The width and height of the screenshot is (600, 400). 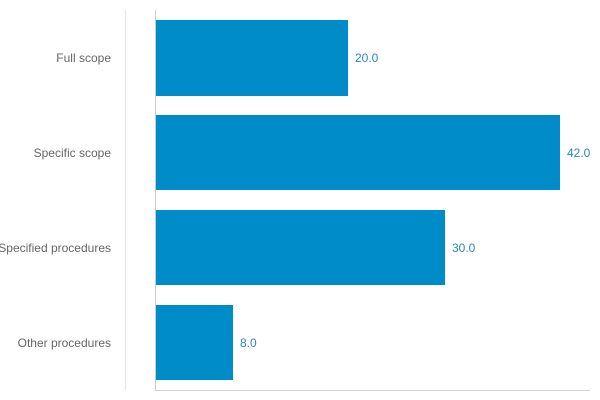 What do you see at coordinates (372, 390) in the screenshot?
I see `x-axis-line` at bounding box center [372, 390].